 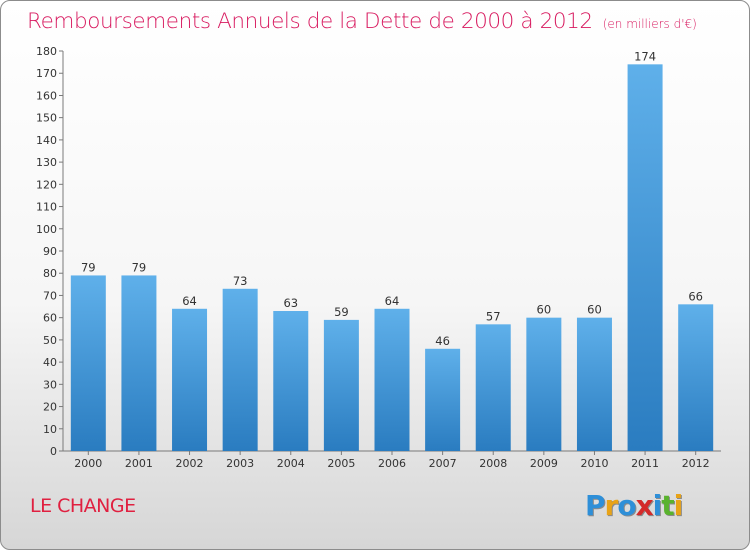 I want to click on x-tick-label: 2012, so click(x=696, y=463).